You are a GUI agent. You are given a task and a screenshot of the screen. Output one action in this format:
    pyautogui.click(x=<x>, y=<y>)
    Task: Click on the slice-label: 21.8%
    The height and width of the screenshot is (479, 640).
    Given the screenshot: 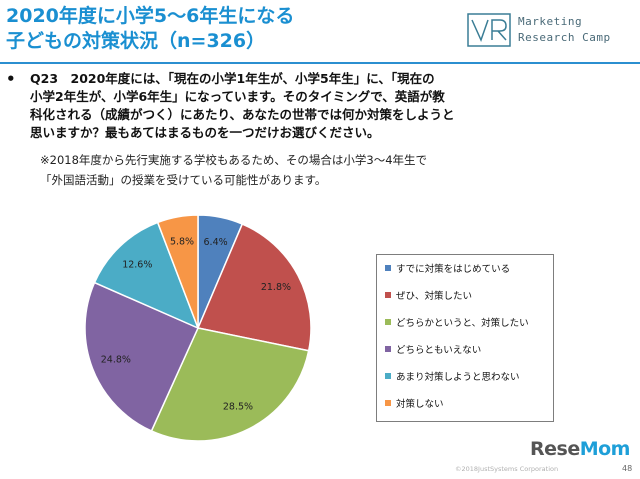 What is the action you would take?
    pyautogui.click(x=276, y=287)
    